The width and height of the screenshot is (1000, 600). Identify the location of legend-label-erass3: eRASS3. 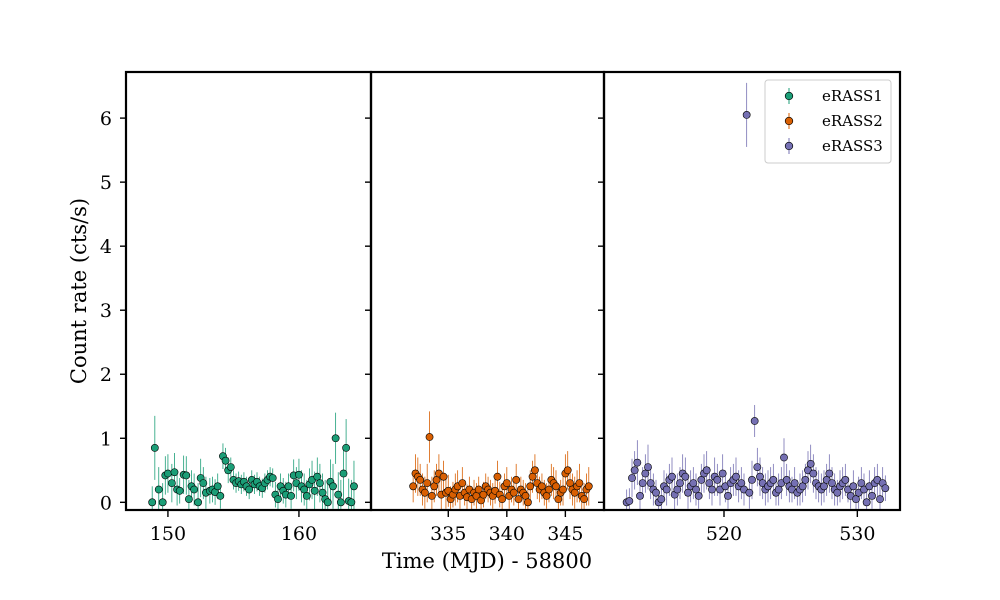
(852, 146).